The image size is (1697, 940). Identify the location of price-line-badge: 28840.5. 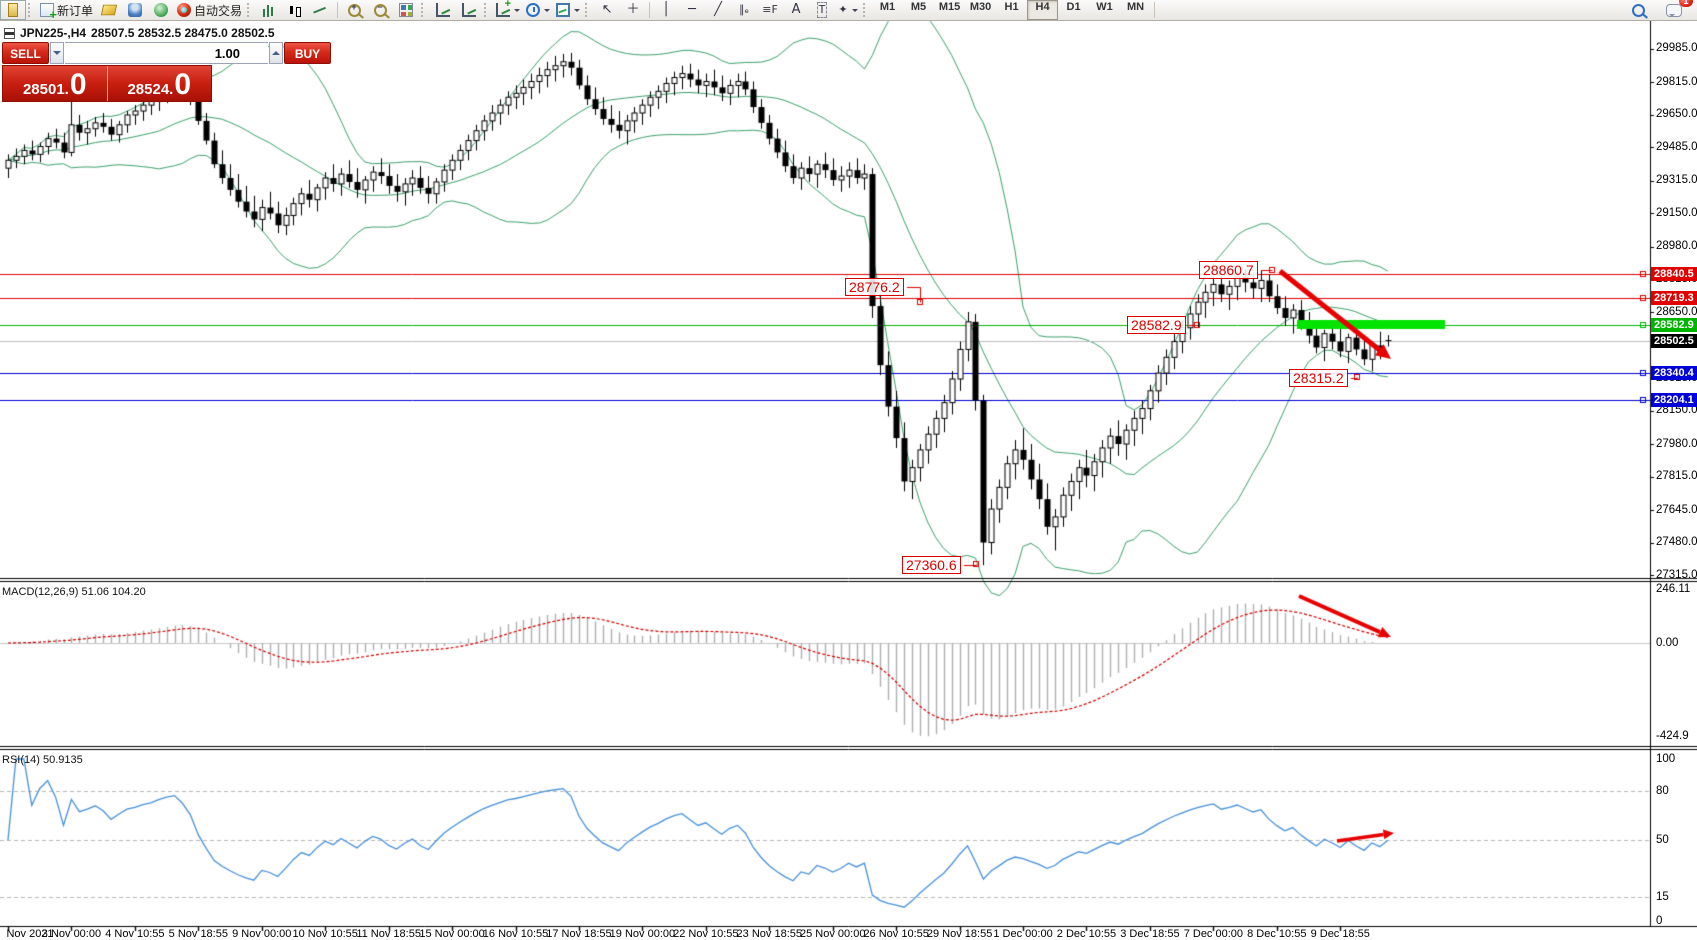
(1674, 274).